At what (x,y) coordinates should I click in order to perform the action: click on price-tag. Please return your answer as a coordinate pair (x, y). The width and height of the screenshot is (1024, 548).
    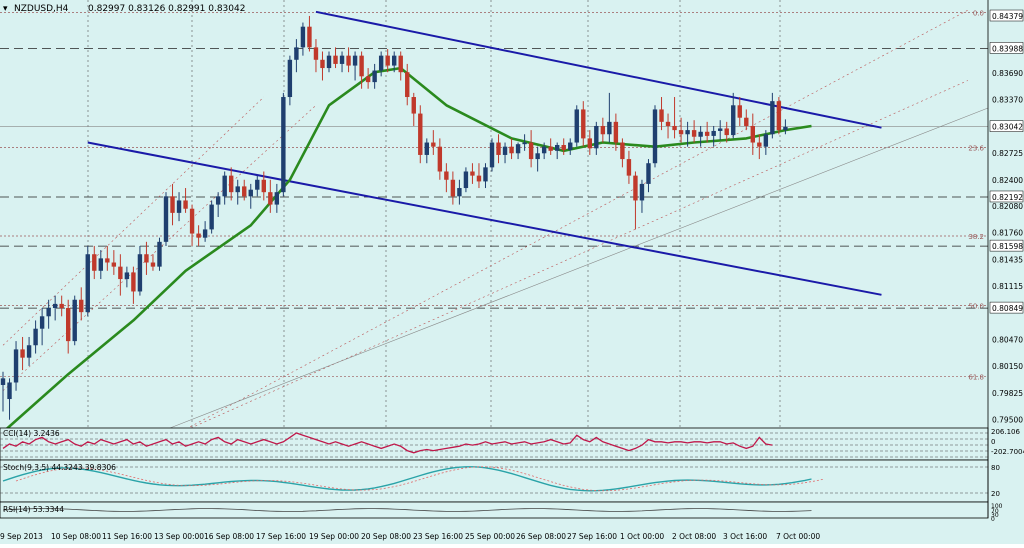
    Looking at the image, I should click on (1006, 196).